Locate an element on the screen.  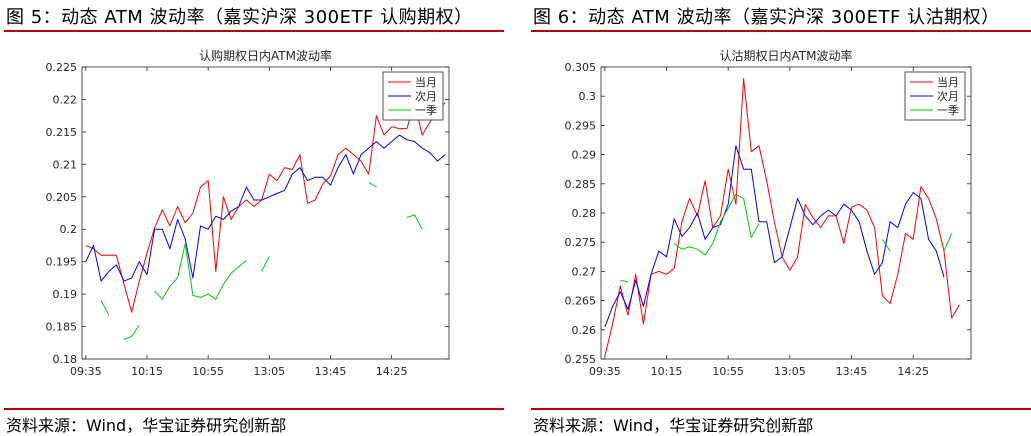
y-tick-label: 0.275 is located at coordinates (581, 242).